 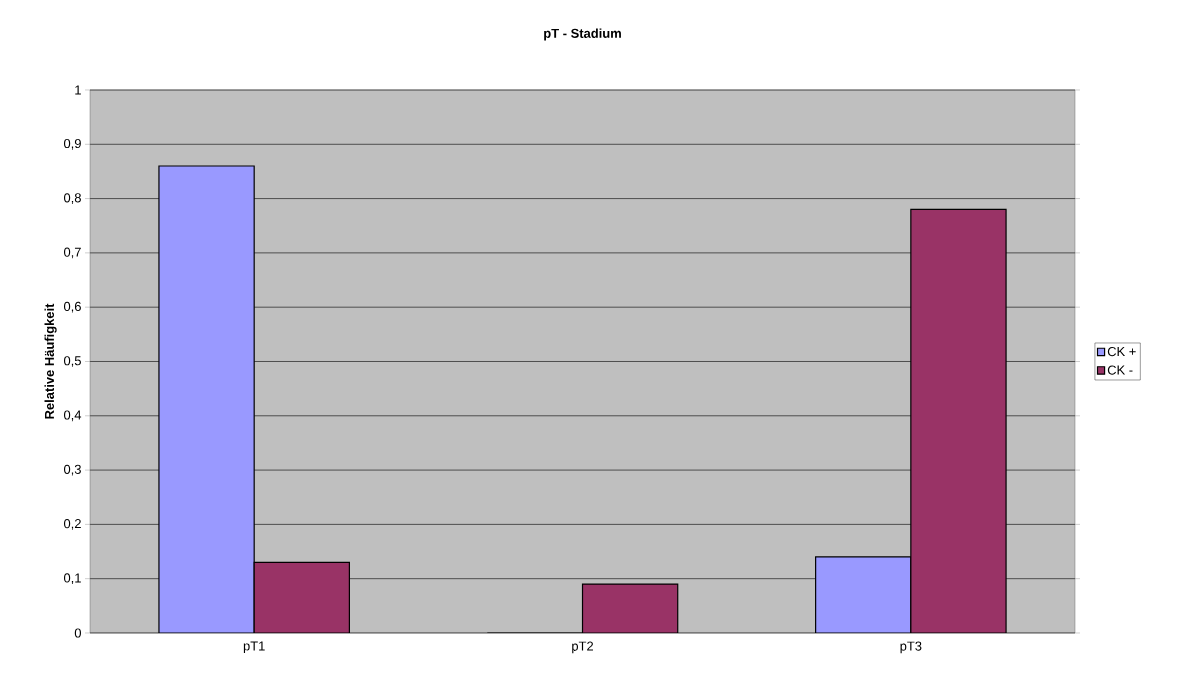 What do you see at coordinates (72, 579) in the screenshot?
I see `y-tick-label: 0,1` at bounding box center [72, 579].